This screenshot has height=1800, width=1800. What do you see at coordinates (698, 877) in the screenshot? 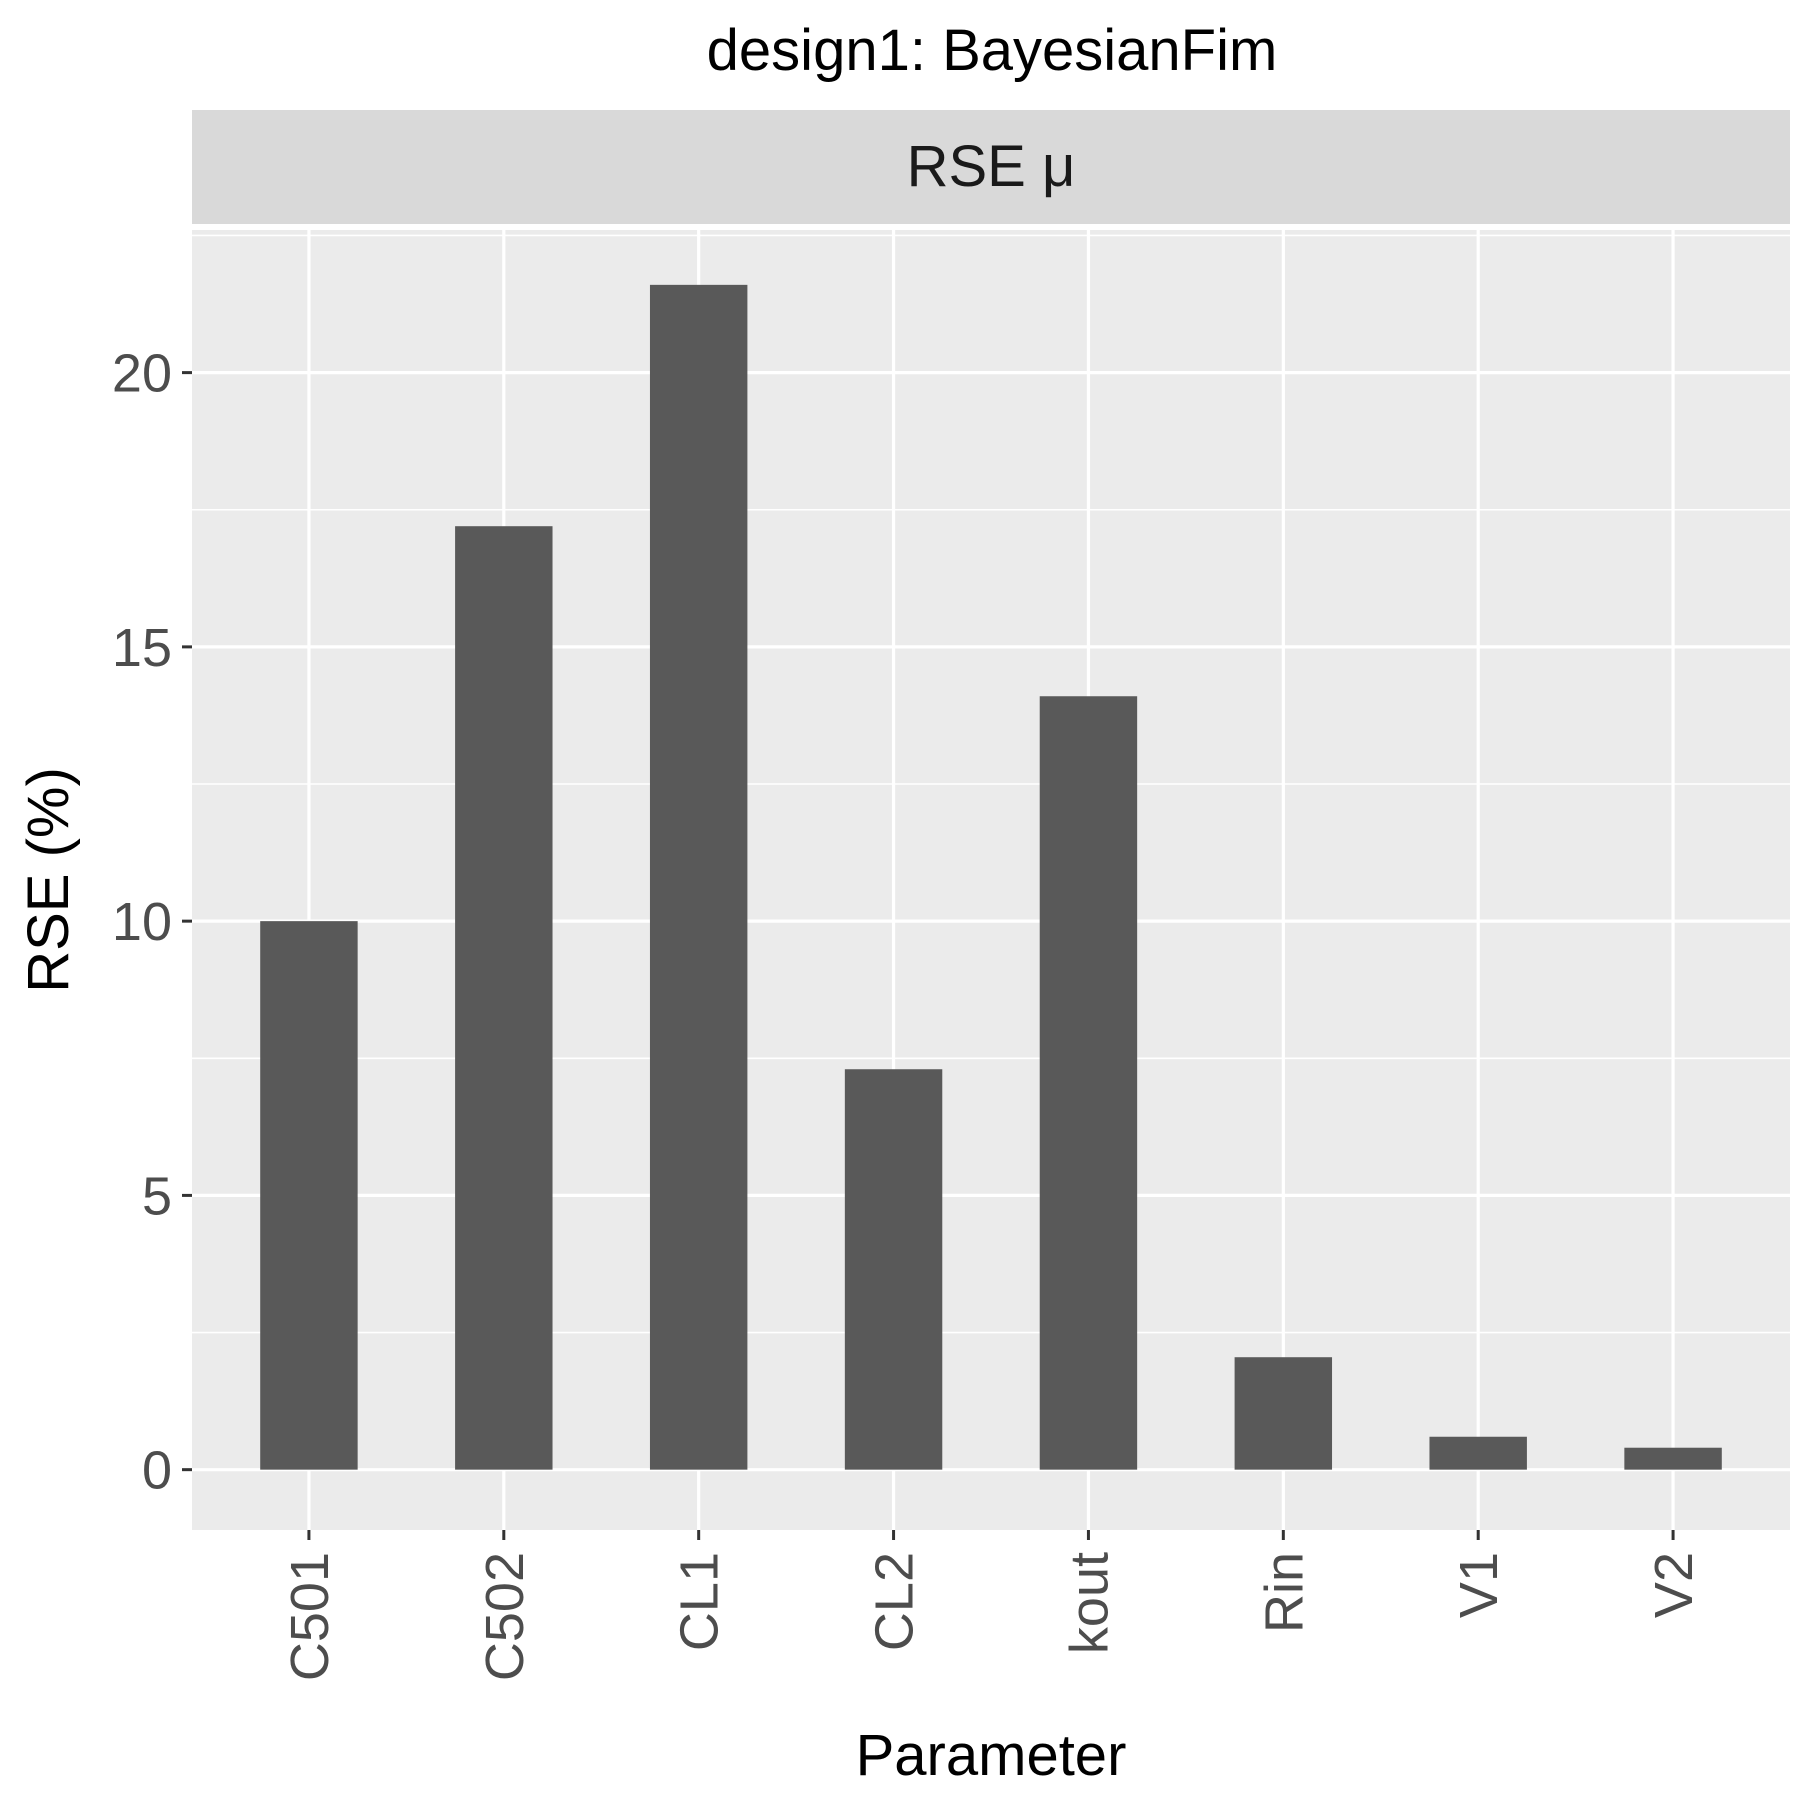
I see `bar-cl1` at bounding box center [698, 877].